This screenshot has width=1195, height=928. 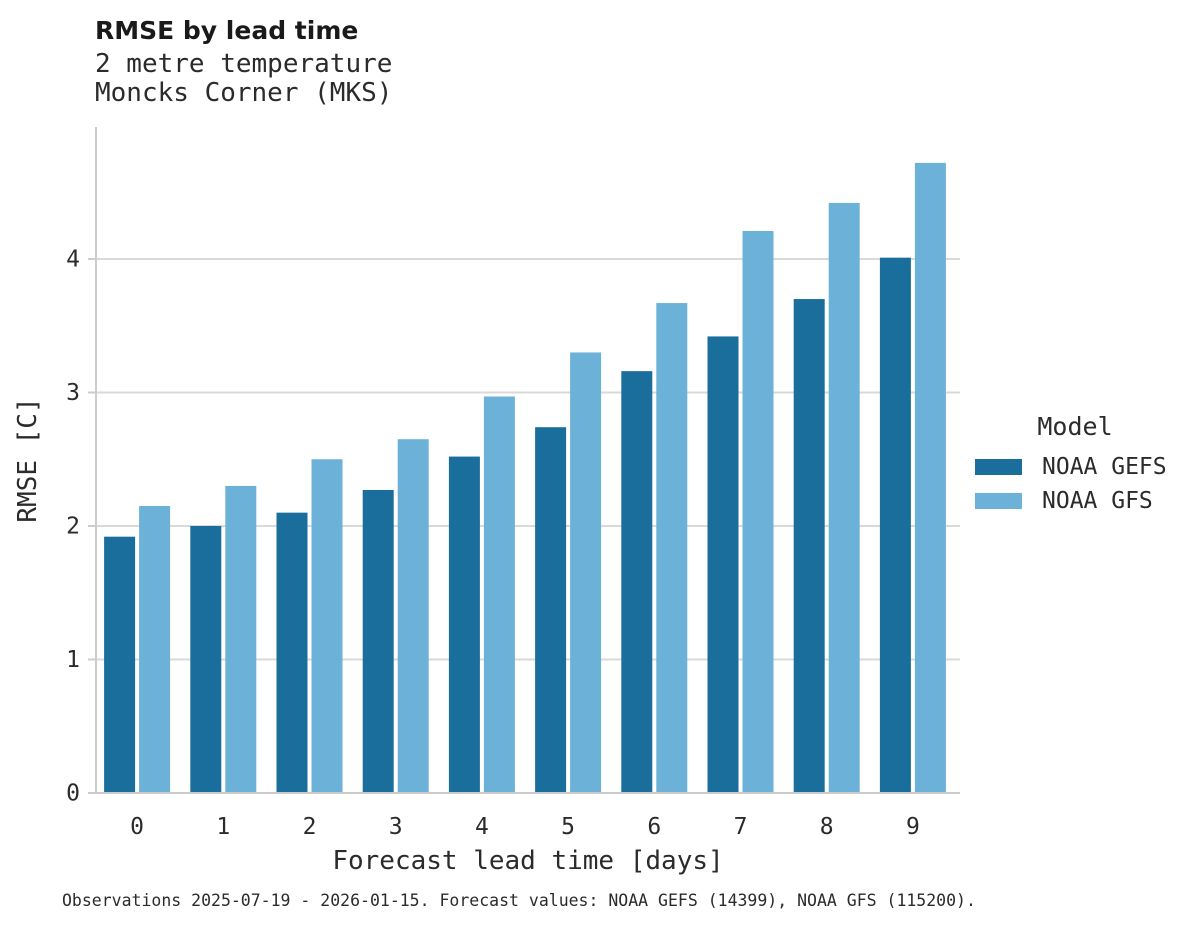 What do you see at coordinates (527, 861) in the screenshot?
I see `x-axis-label: Forecast lead time [days]` at bounding box center [527, 861].